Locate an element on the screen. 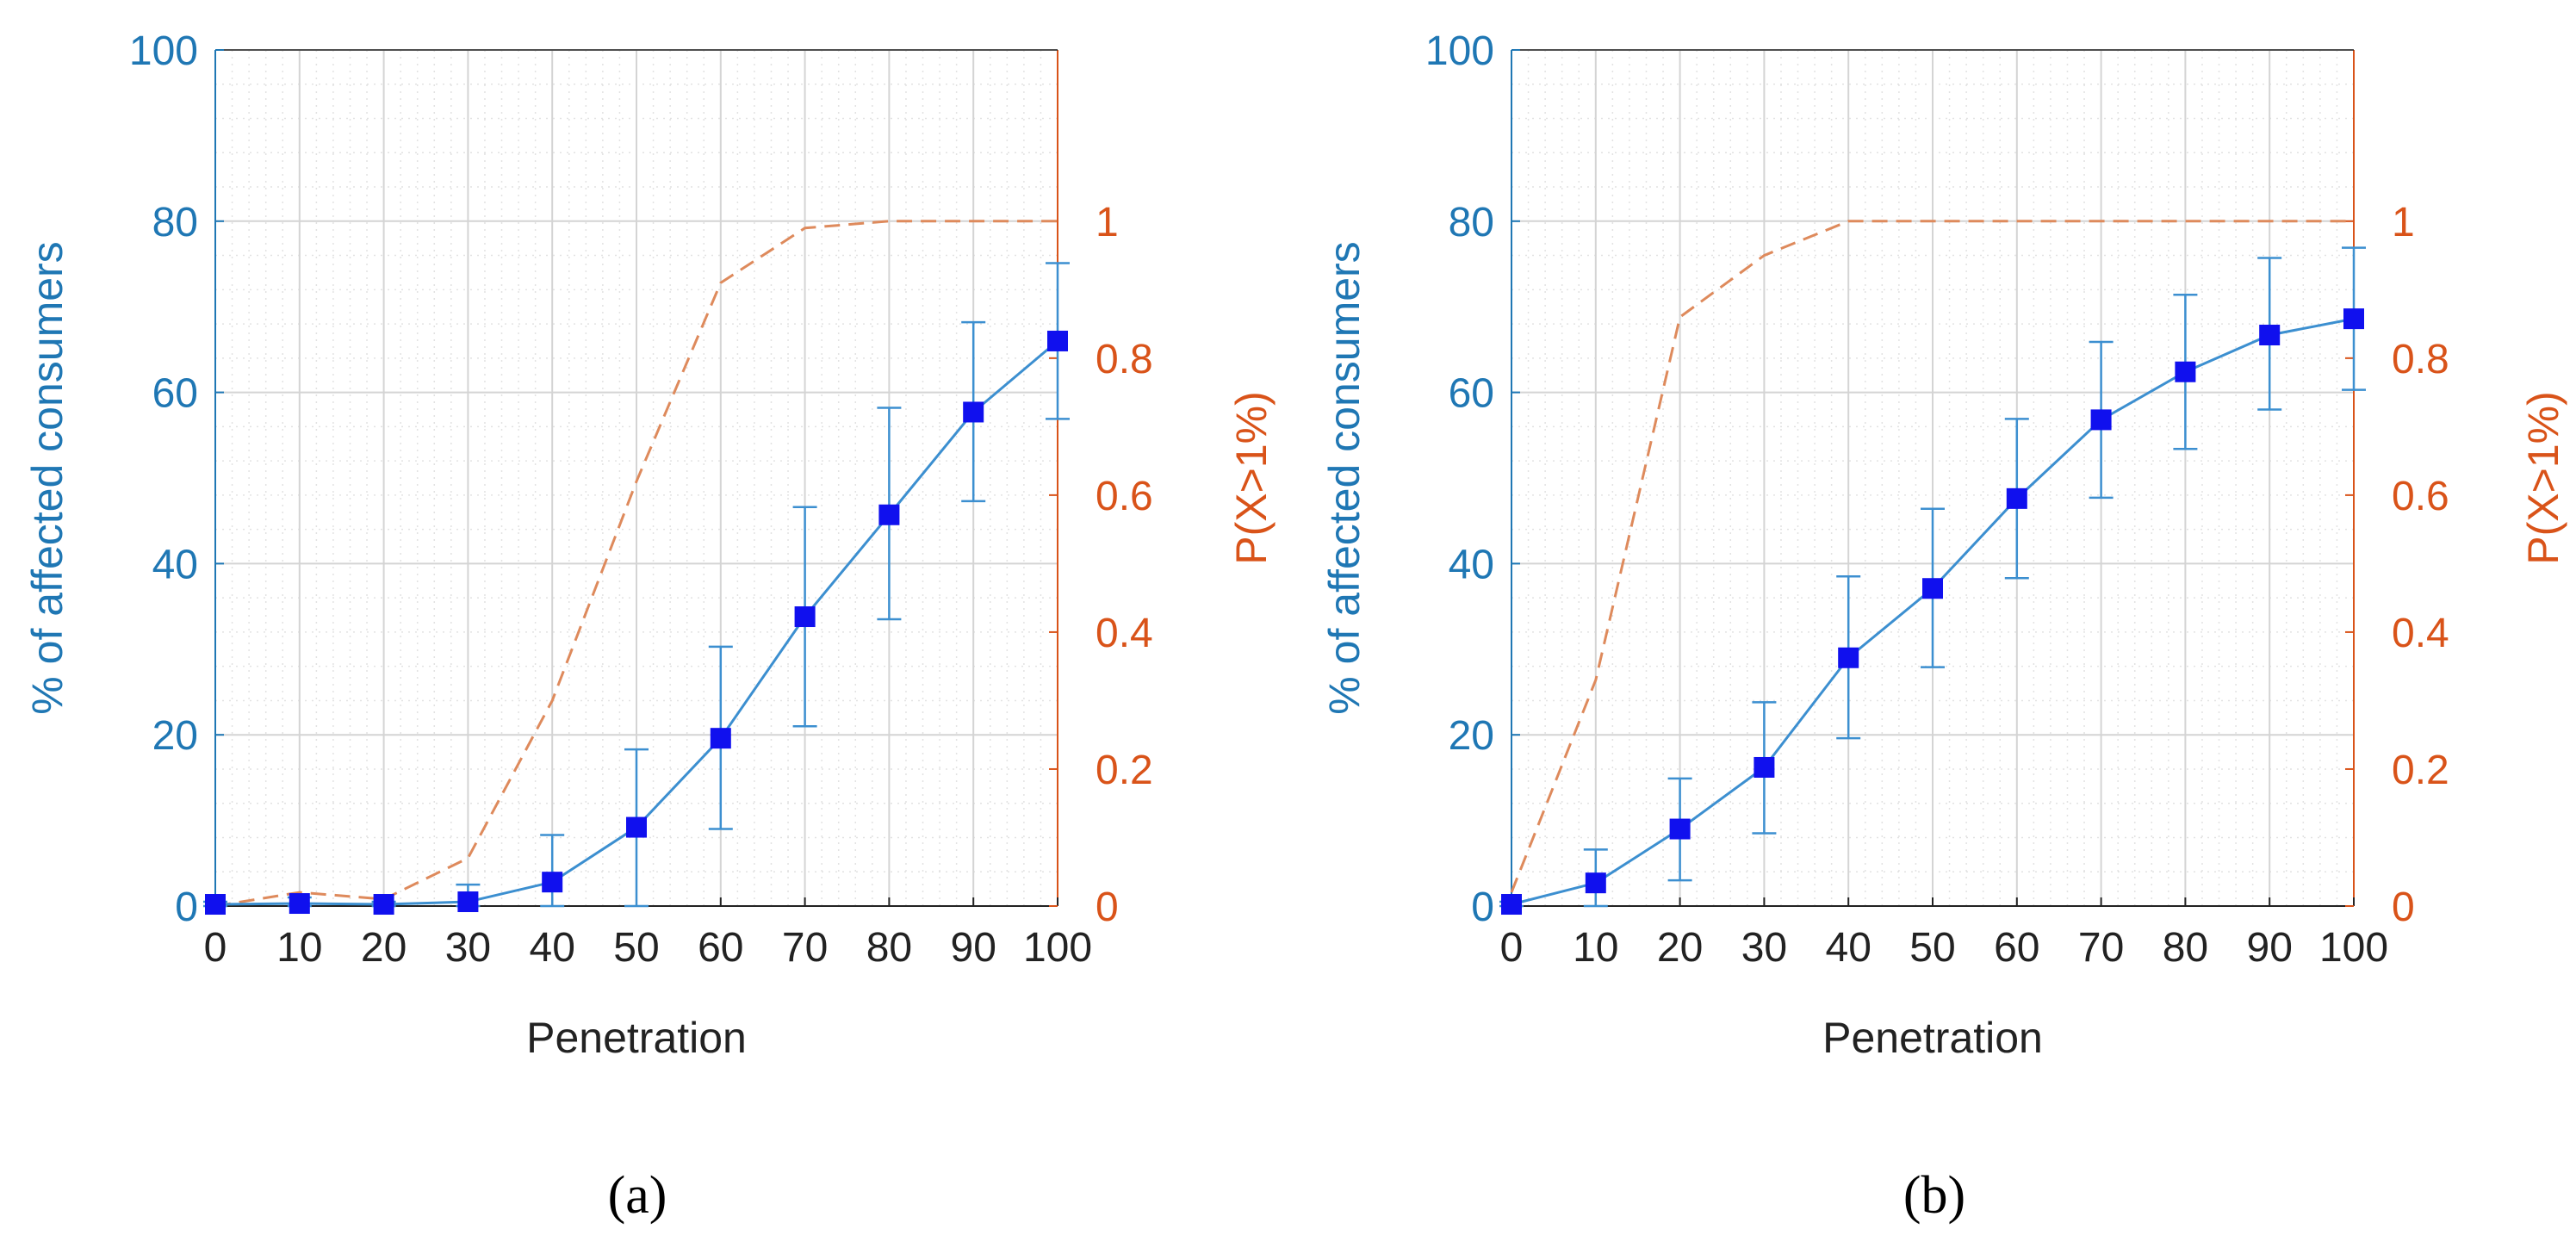  caption-a: (a) is located at coordinates (638, 1195).